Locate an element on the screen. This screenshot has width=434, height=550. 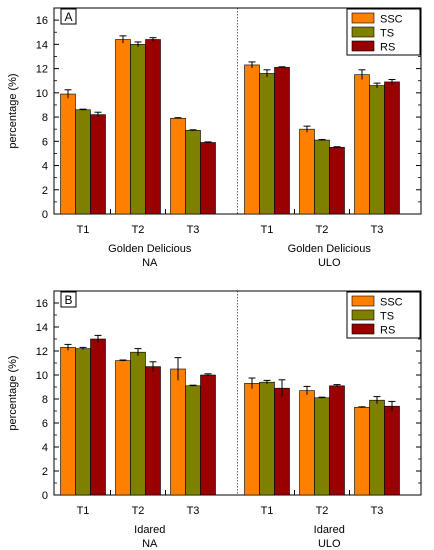
panel-letter-box: B is located at coordinates (68, 299).